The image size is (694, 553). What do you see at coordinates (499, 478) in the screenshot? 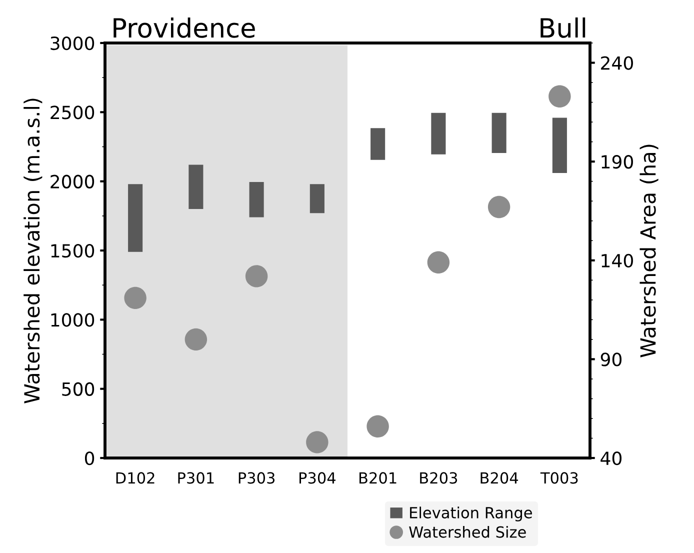
I see `x-tick-label: B204` at bounding box center [499, 478].